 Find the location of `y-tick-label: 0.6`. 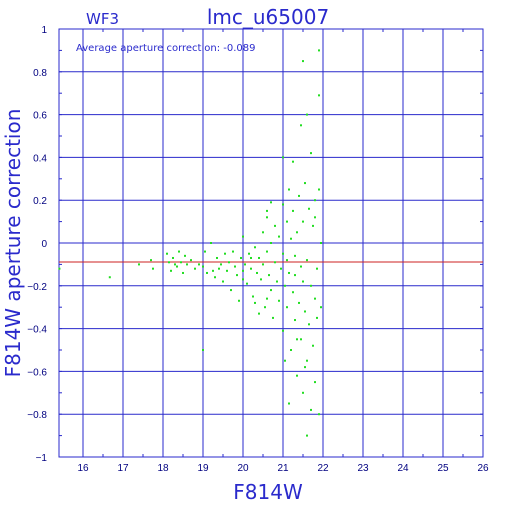

y-tick-label: 0.6 is located at coordinates (40, 116).